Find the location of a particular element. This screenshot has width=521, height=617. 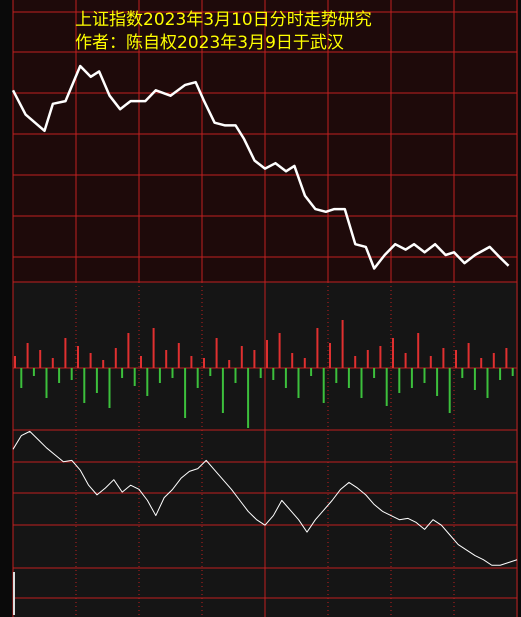

chart-title: 上证指数2023年3月10日分时走势研究 is located at coordinates (223, 20).